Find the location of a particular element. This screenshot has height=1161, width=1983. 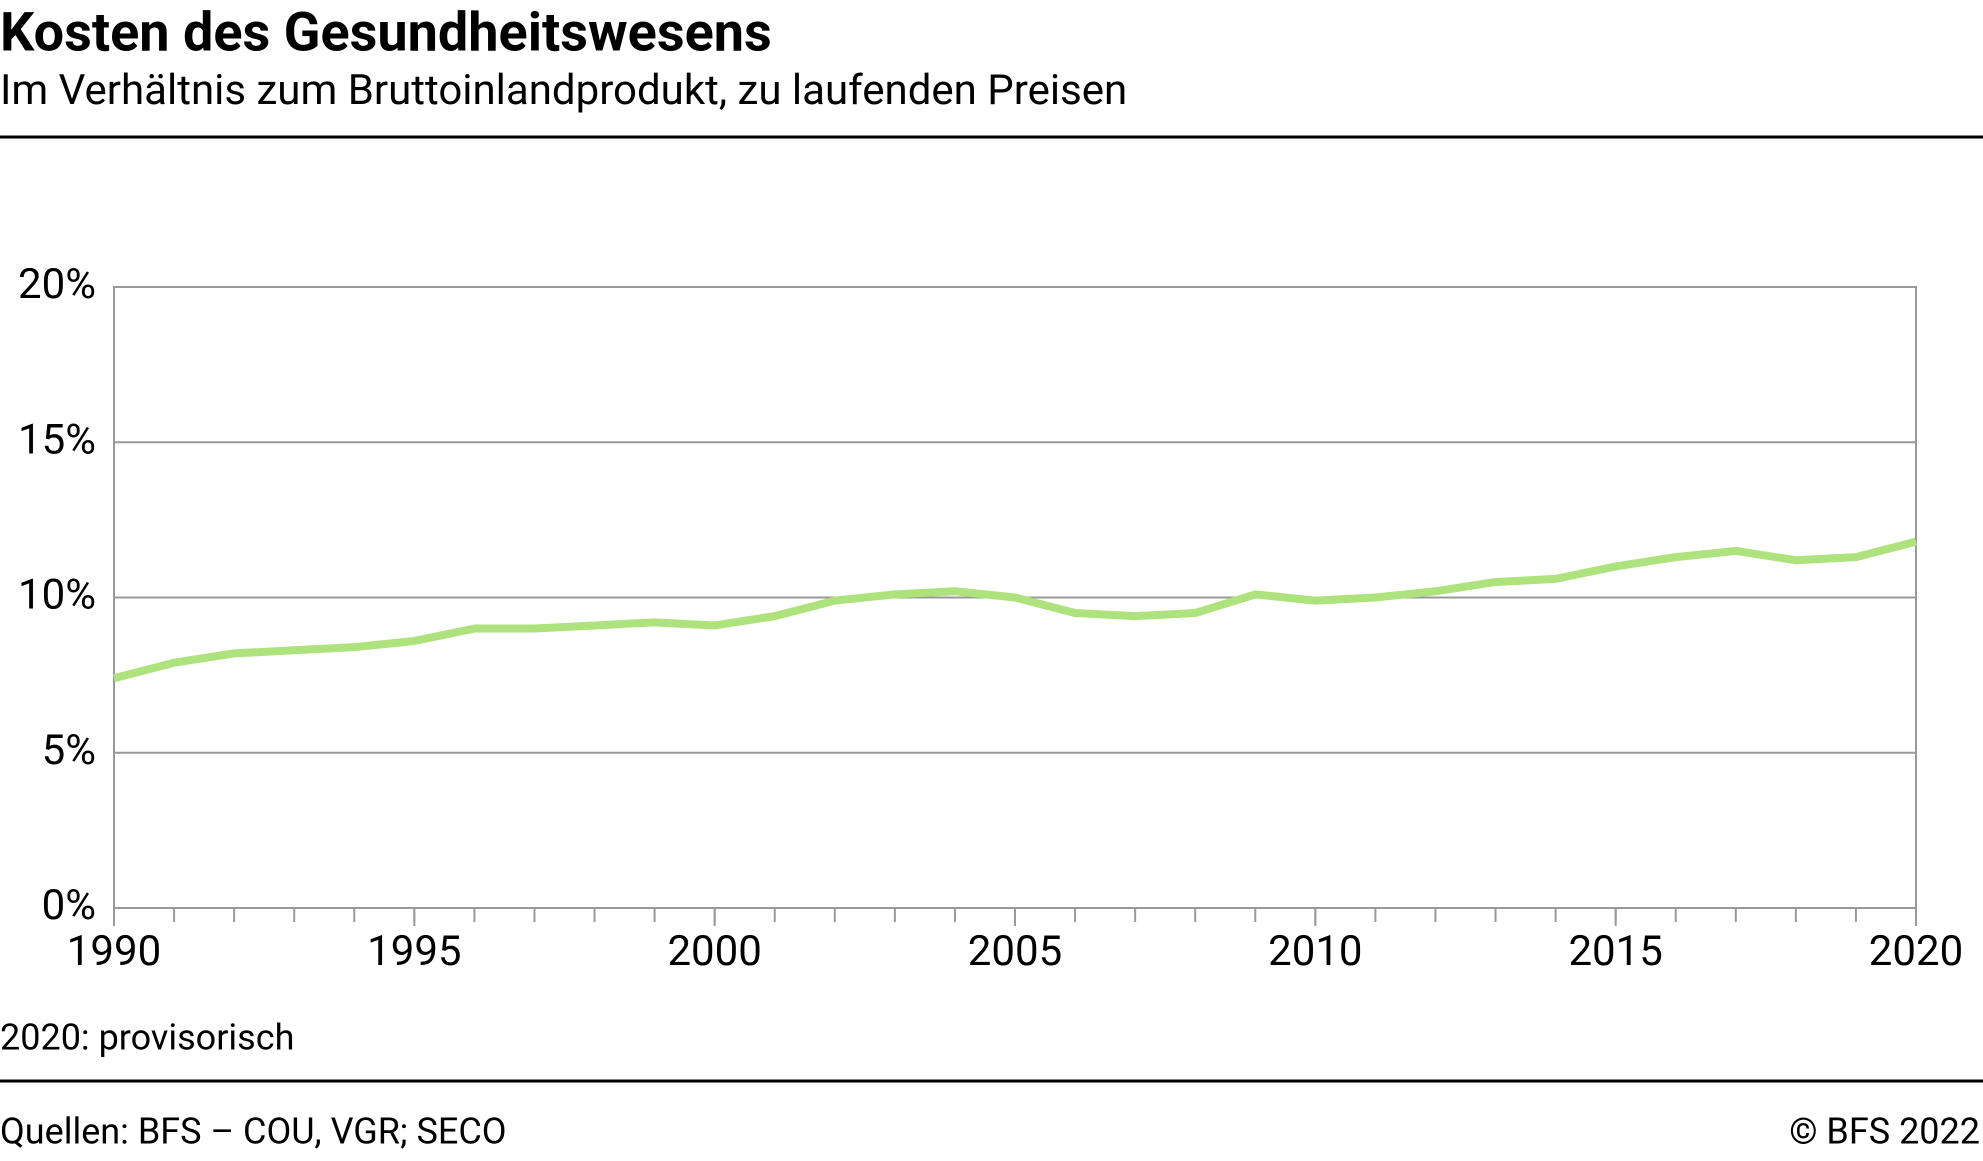

y-tick-label: 5% is located at coordinates (69, 750).